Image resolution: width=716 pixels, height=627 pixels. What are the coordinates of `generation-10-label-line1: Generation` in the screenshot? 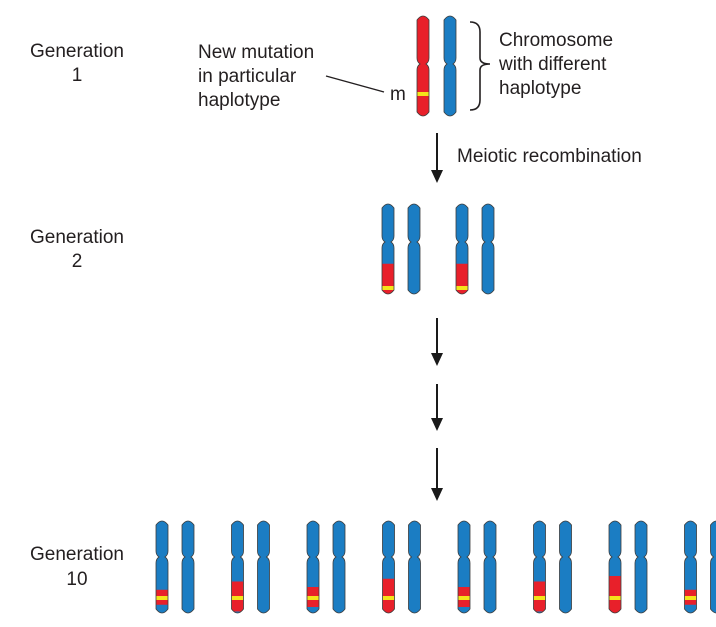 It's located at (77, 554).